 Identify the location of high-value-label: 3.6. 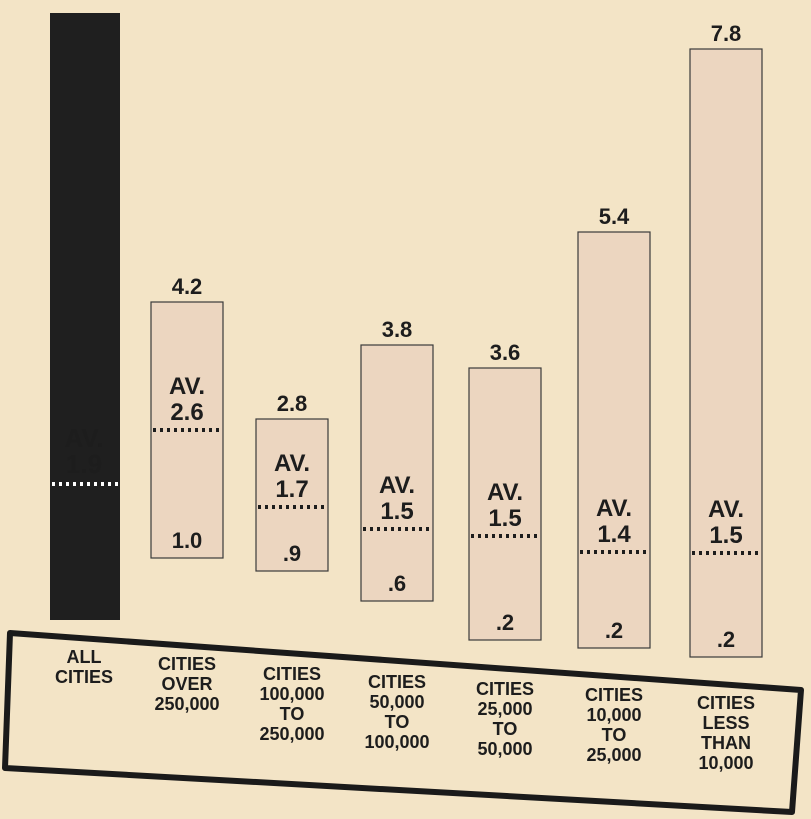
(505, 352).